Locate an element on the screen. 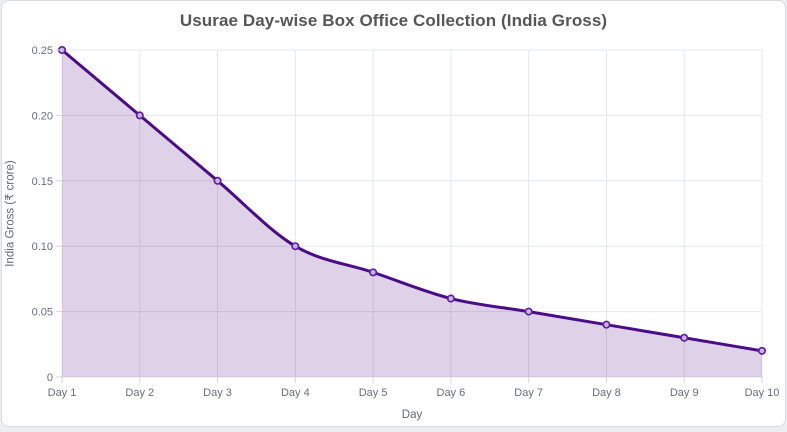 This screenshot has width=787, height=432. x-tick-label: Day 1 is located at coordinates (62, 393).